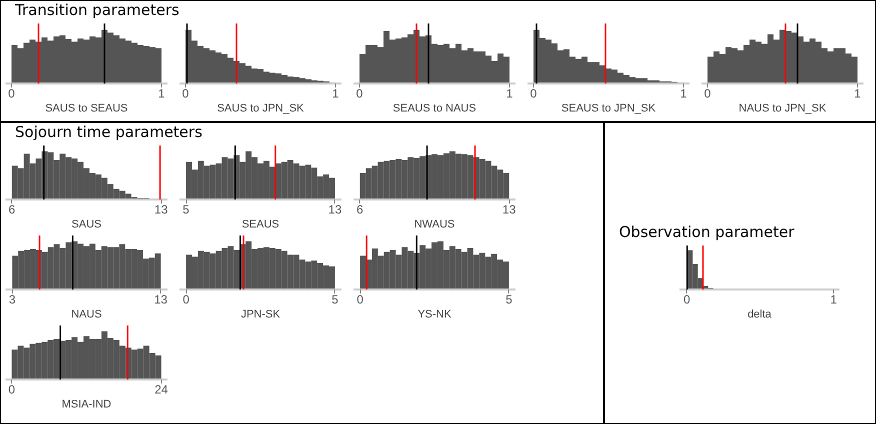 This screenshot has height=425, width=878. What do you see at coordinates (261, 108) in the screenshot?
I see `x-axis-title: SAUS to JPN_SK` at bounding box center [261, 108].